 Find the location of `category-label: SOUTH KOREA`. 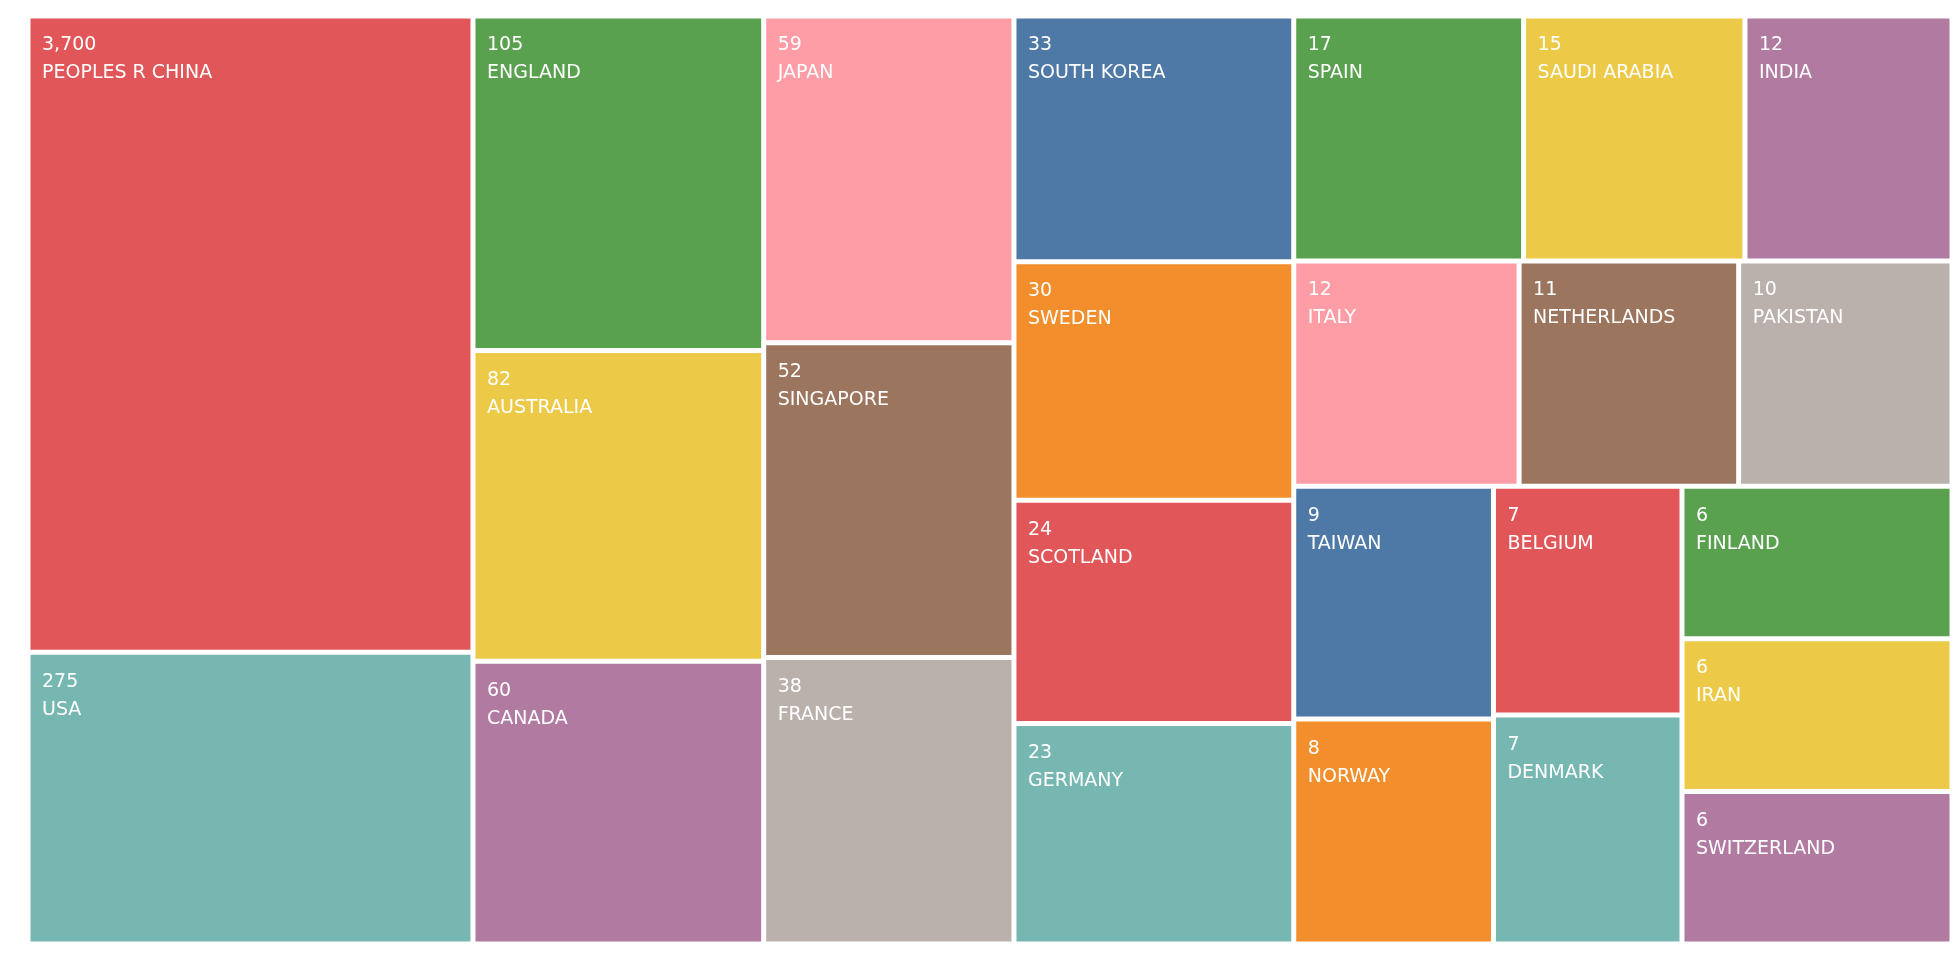

category-label: SOUTH KOREA is located at coordinates (1096, 71).